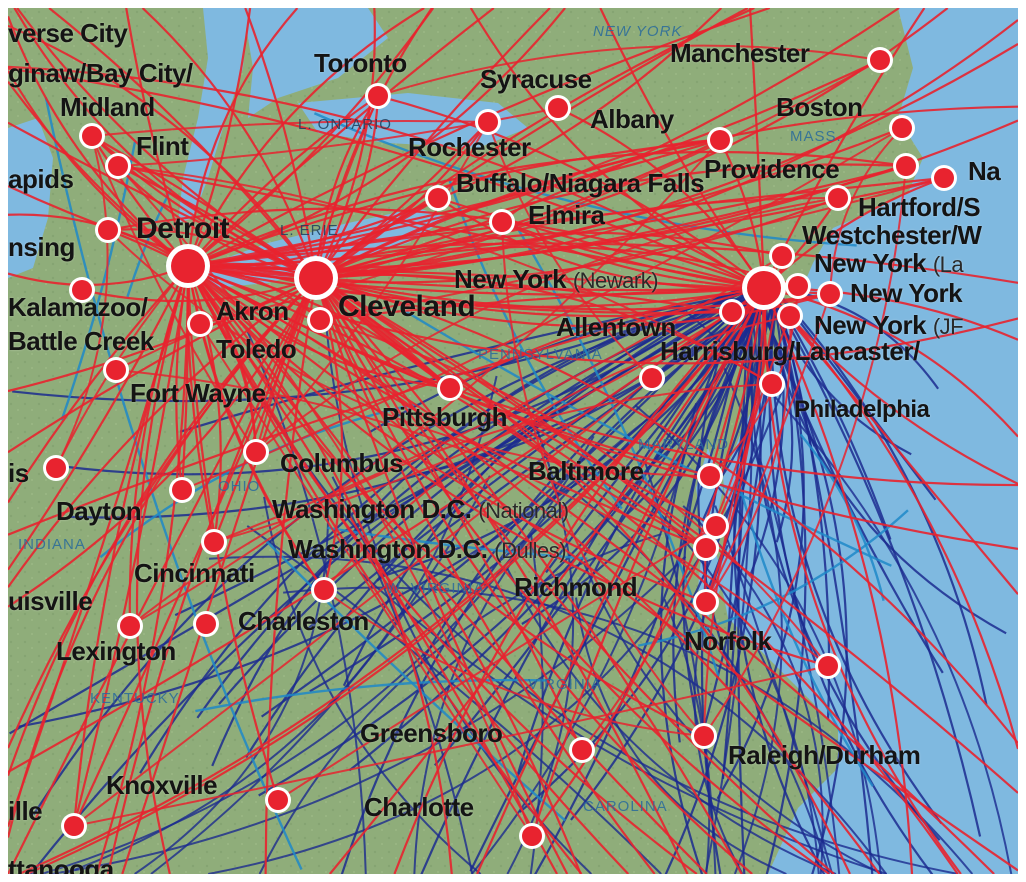 This screenshot has width=1026, height=882. What do you see at coordinates (576, 587) in the screenshot?
I see `city-label-richmond: Richmond` at bounding box center [576, 587].